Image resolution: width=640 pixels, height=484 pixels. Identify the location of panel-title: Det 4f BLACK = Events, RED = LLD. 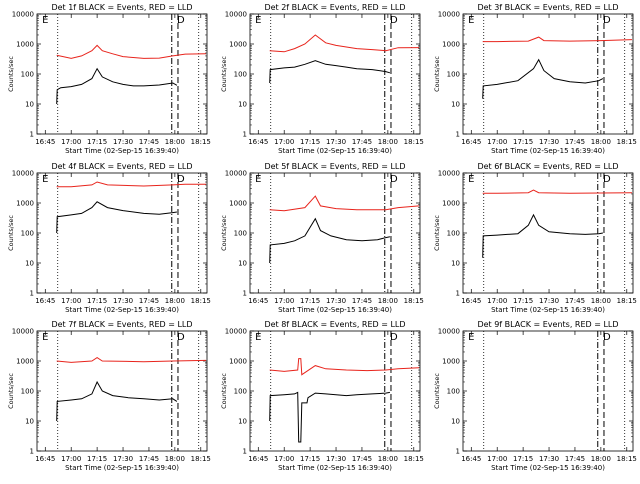
(121, 166).